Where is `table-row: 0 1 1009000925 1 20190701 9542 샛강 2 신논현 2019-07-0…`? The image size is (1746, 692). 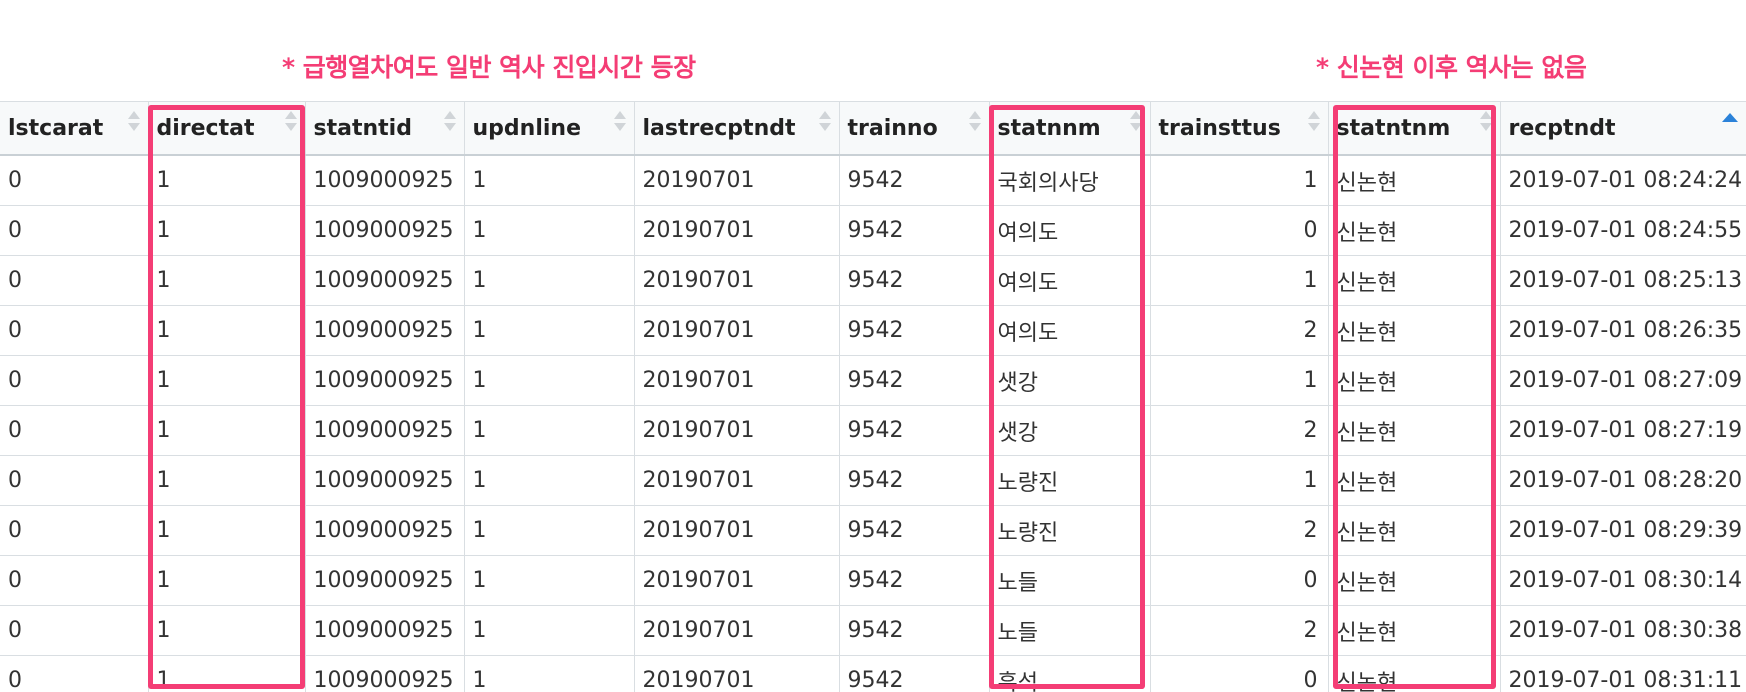
table-row: 0 1 1009000925 1 20190701 9542 샛강 2 신논현 2019-07-0… is located at coordinates (873, 430).